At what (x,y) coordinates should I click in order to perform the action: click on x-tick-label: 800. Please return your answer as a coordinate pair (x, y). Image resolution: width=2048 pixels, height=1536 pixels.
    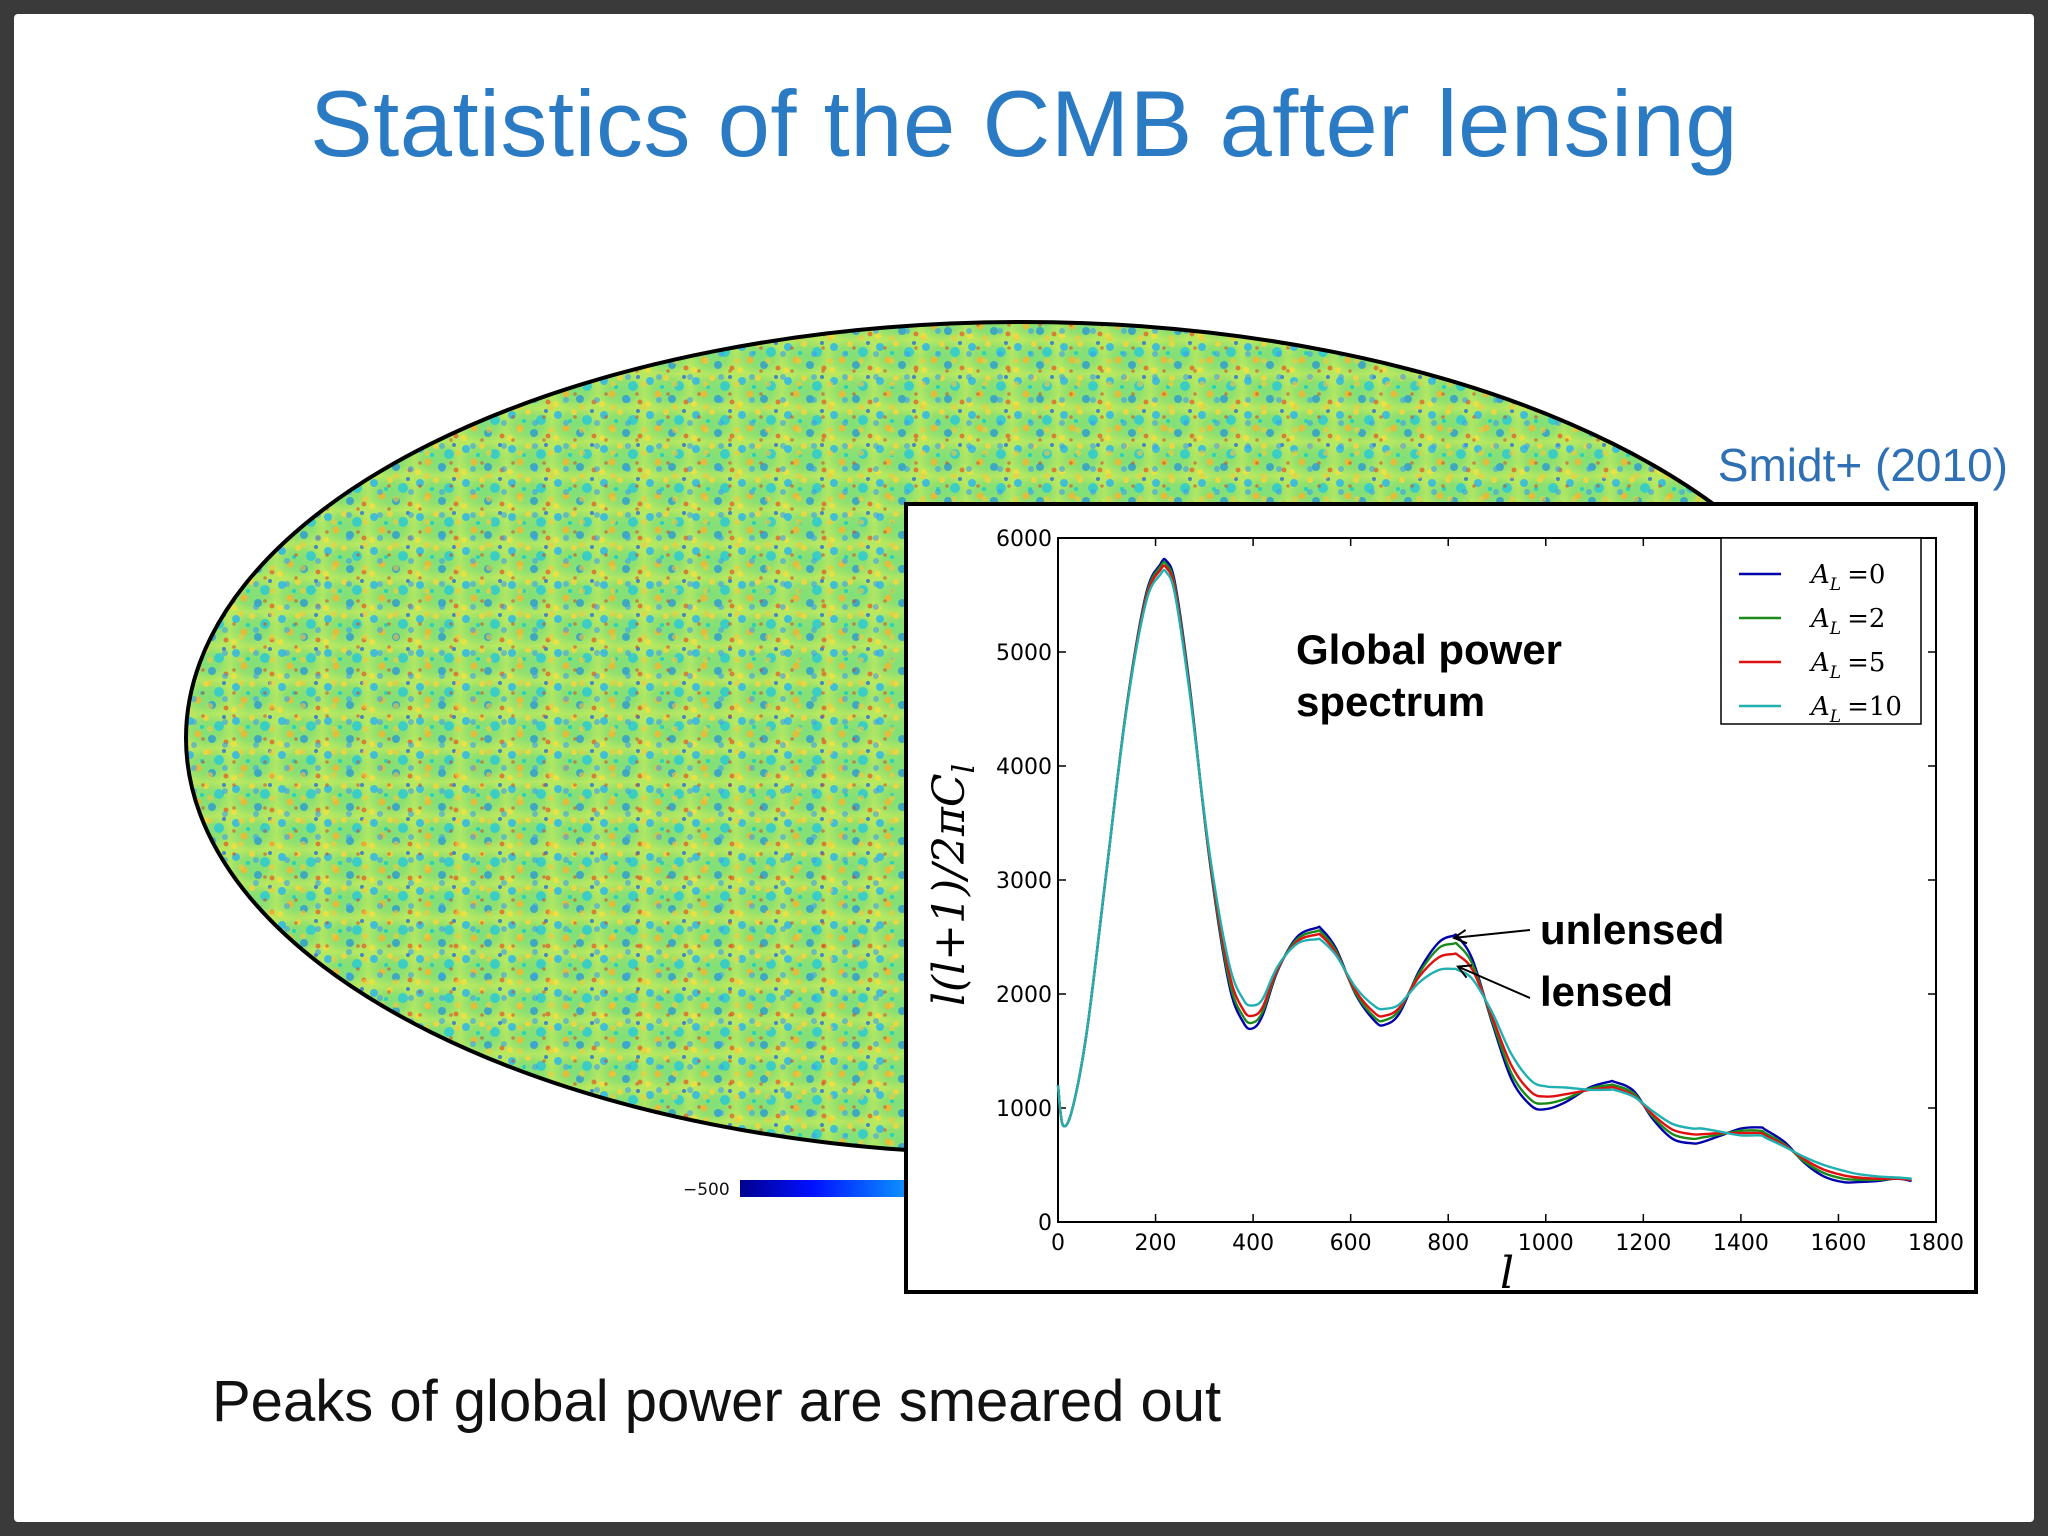
    Looking at the image, I should click on (1448, 1243).